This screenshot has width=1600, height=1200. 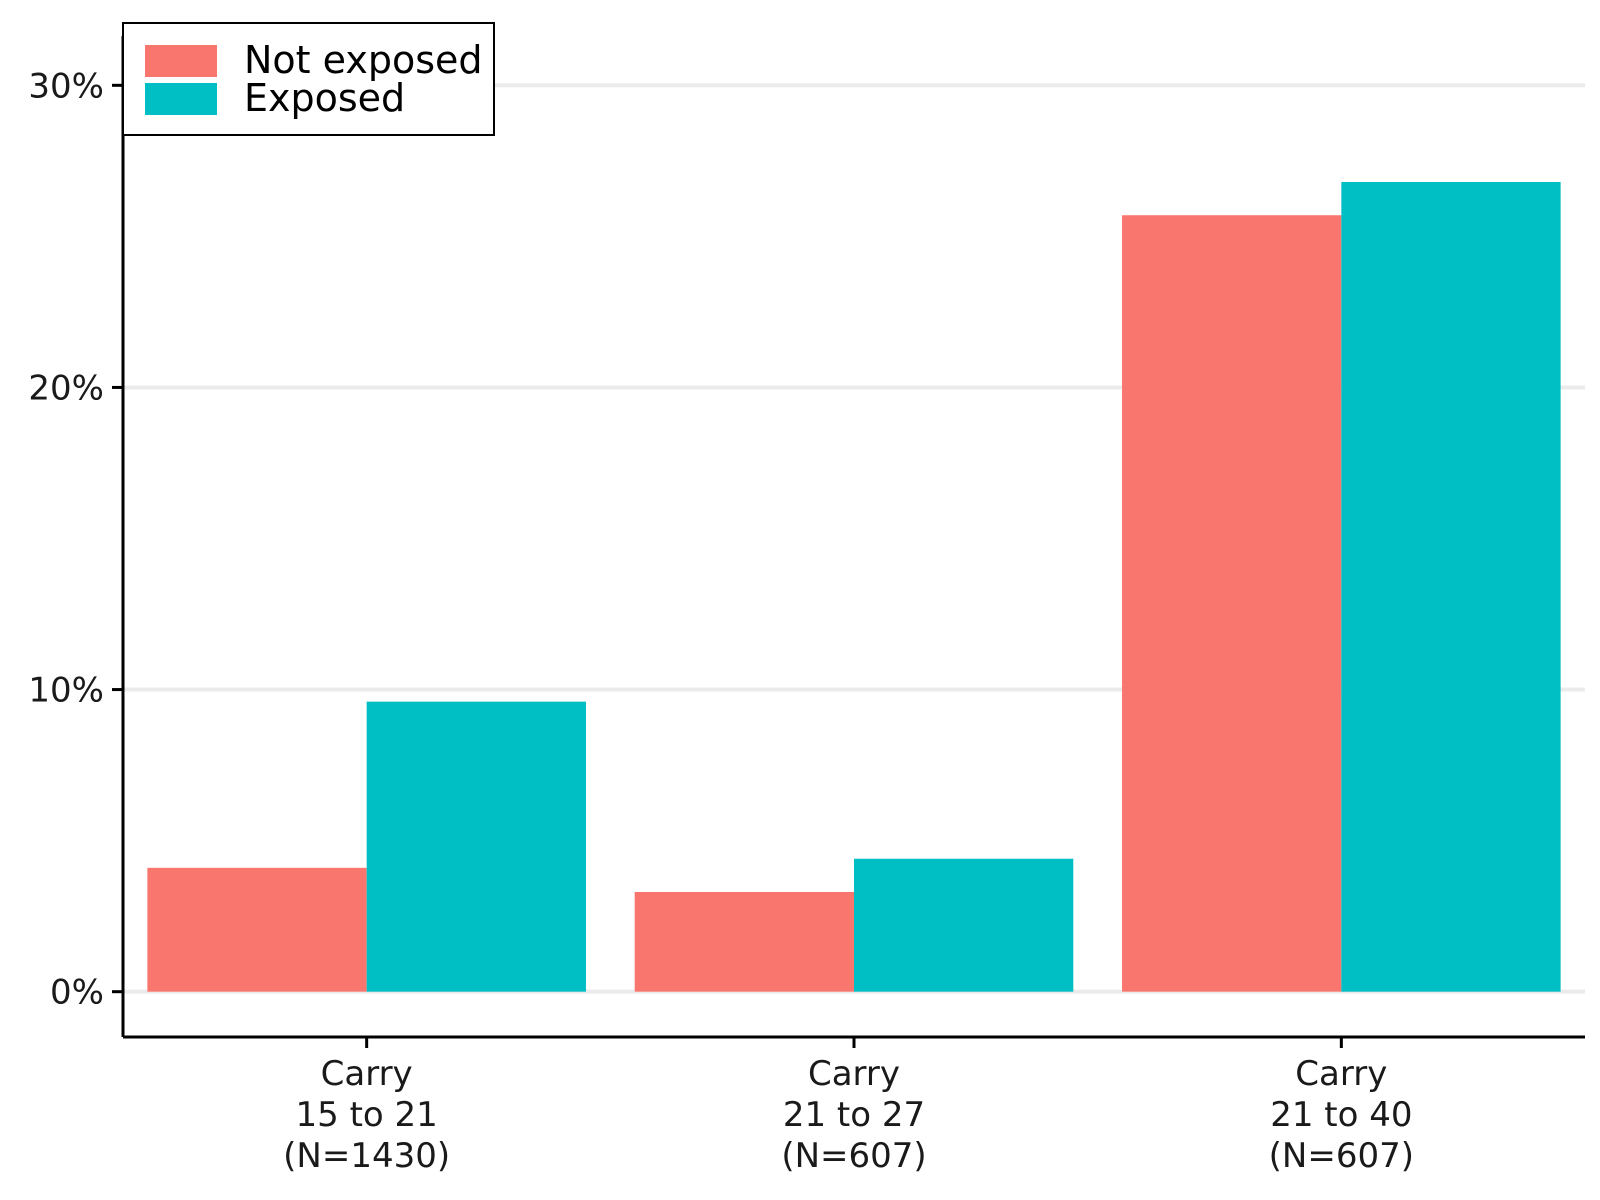 What do you see at coordinates (181, 99) in the screenshot?
I see `legend-key-exposed` at bounding box center [181, 99].